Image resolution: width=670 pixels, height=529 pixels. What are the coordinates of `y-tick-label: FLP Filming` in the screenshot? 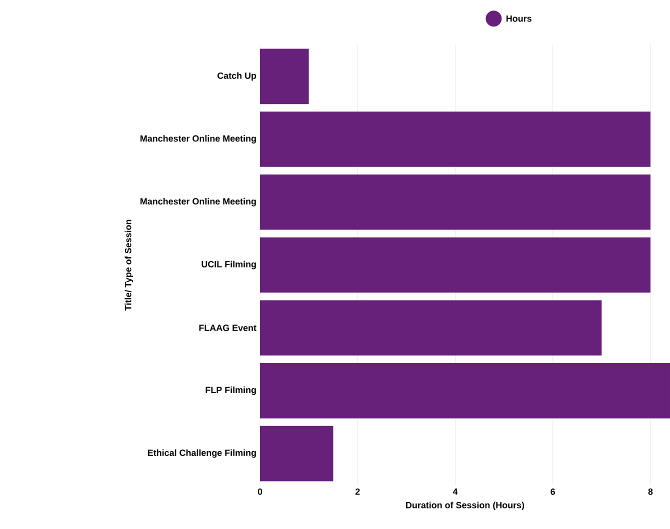 It's located at (231, 390).